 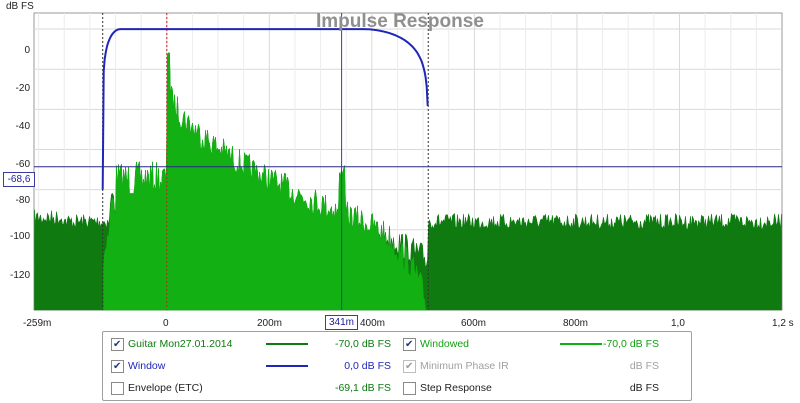 I want to click on x-tick-label: 200m, so click(x=270, y=323).